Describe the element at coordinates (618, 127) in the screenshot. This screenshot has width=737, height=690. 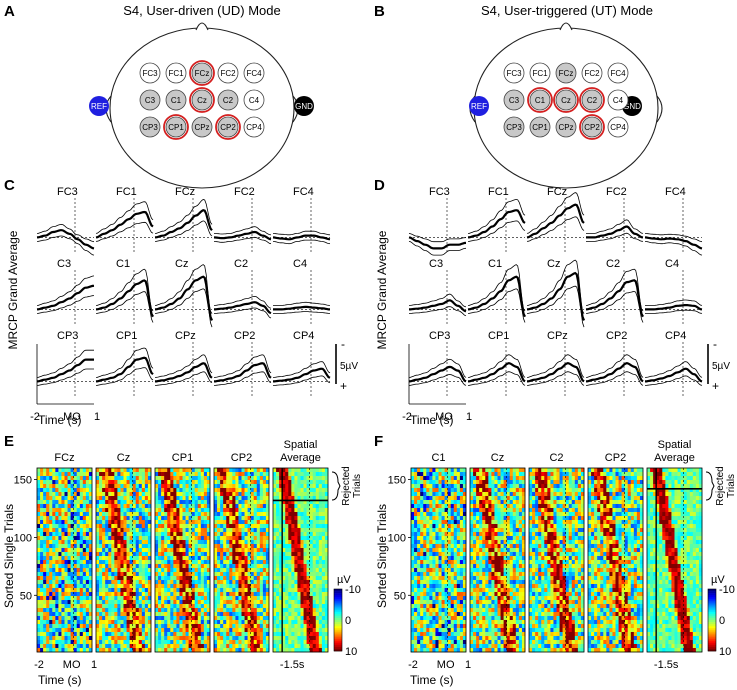
I see `electrode-label-CP4: CP4` at that location.